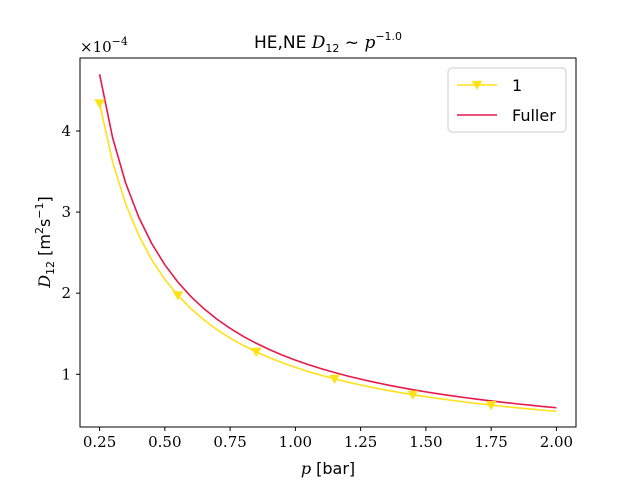 Image resolution: width=640 pixels, height=480 pixels. What do you see at coordinates (66, 212) in the screenshot?
I see `y-tick-label: 3` at bounding box center [66, 212].